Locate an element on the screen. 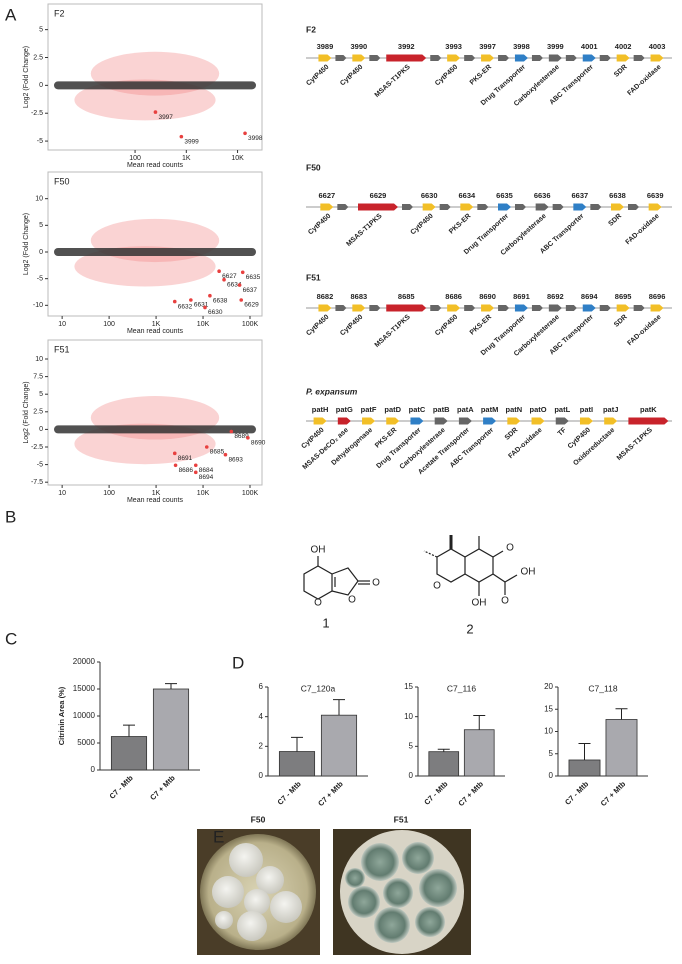  gene-id: patA is located at coordinates (465, 409).